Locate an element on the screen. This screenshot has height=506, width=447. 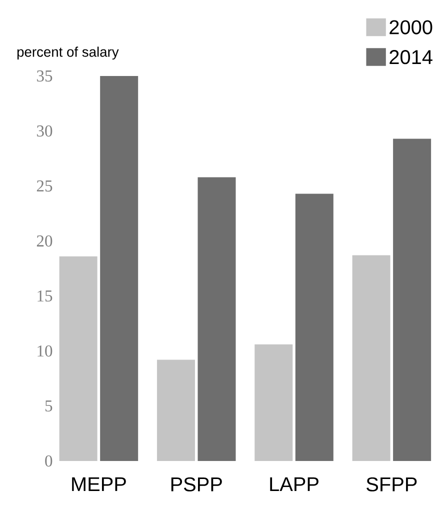
legend-label: 2014 is located at coordinates (411, 57).